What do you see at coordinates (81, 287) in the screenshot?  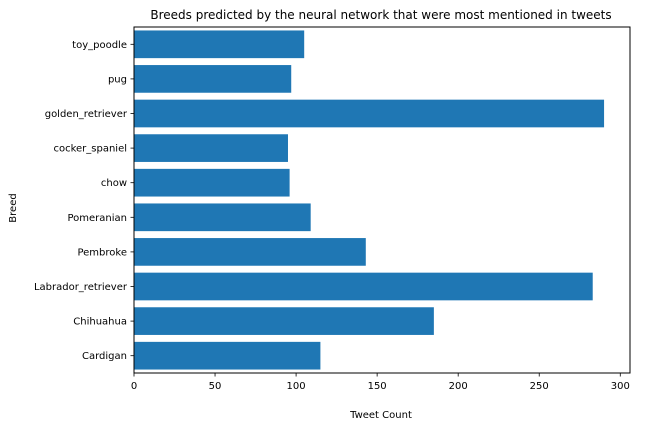 I see `y-tick-label: Labrador_retriever` at bounding box center [81, 287].